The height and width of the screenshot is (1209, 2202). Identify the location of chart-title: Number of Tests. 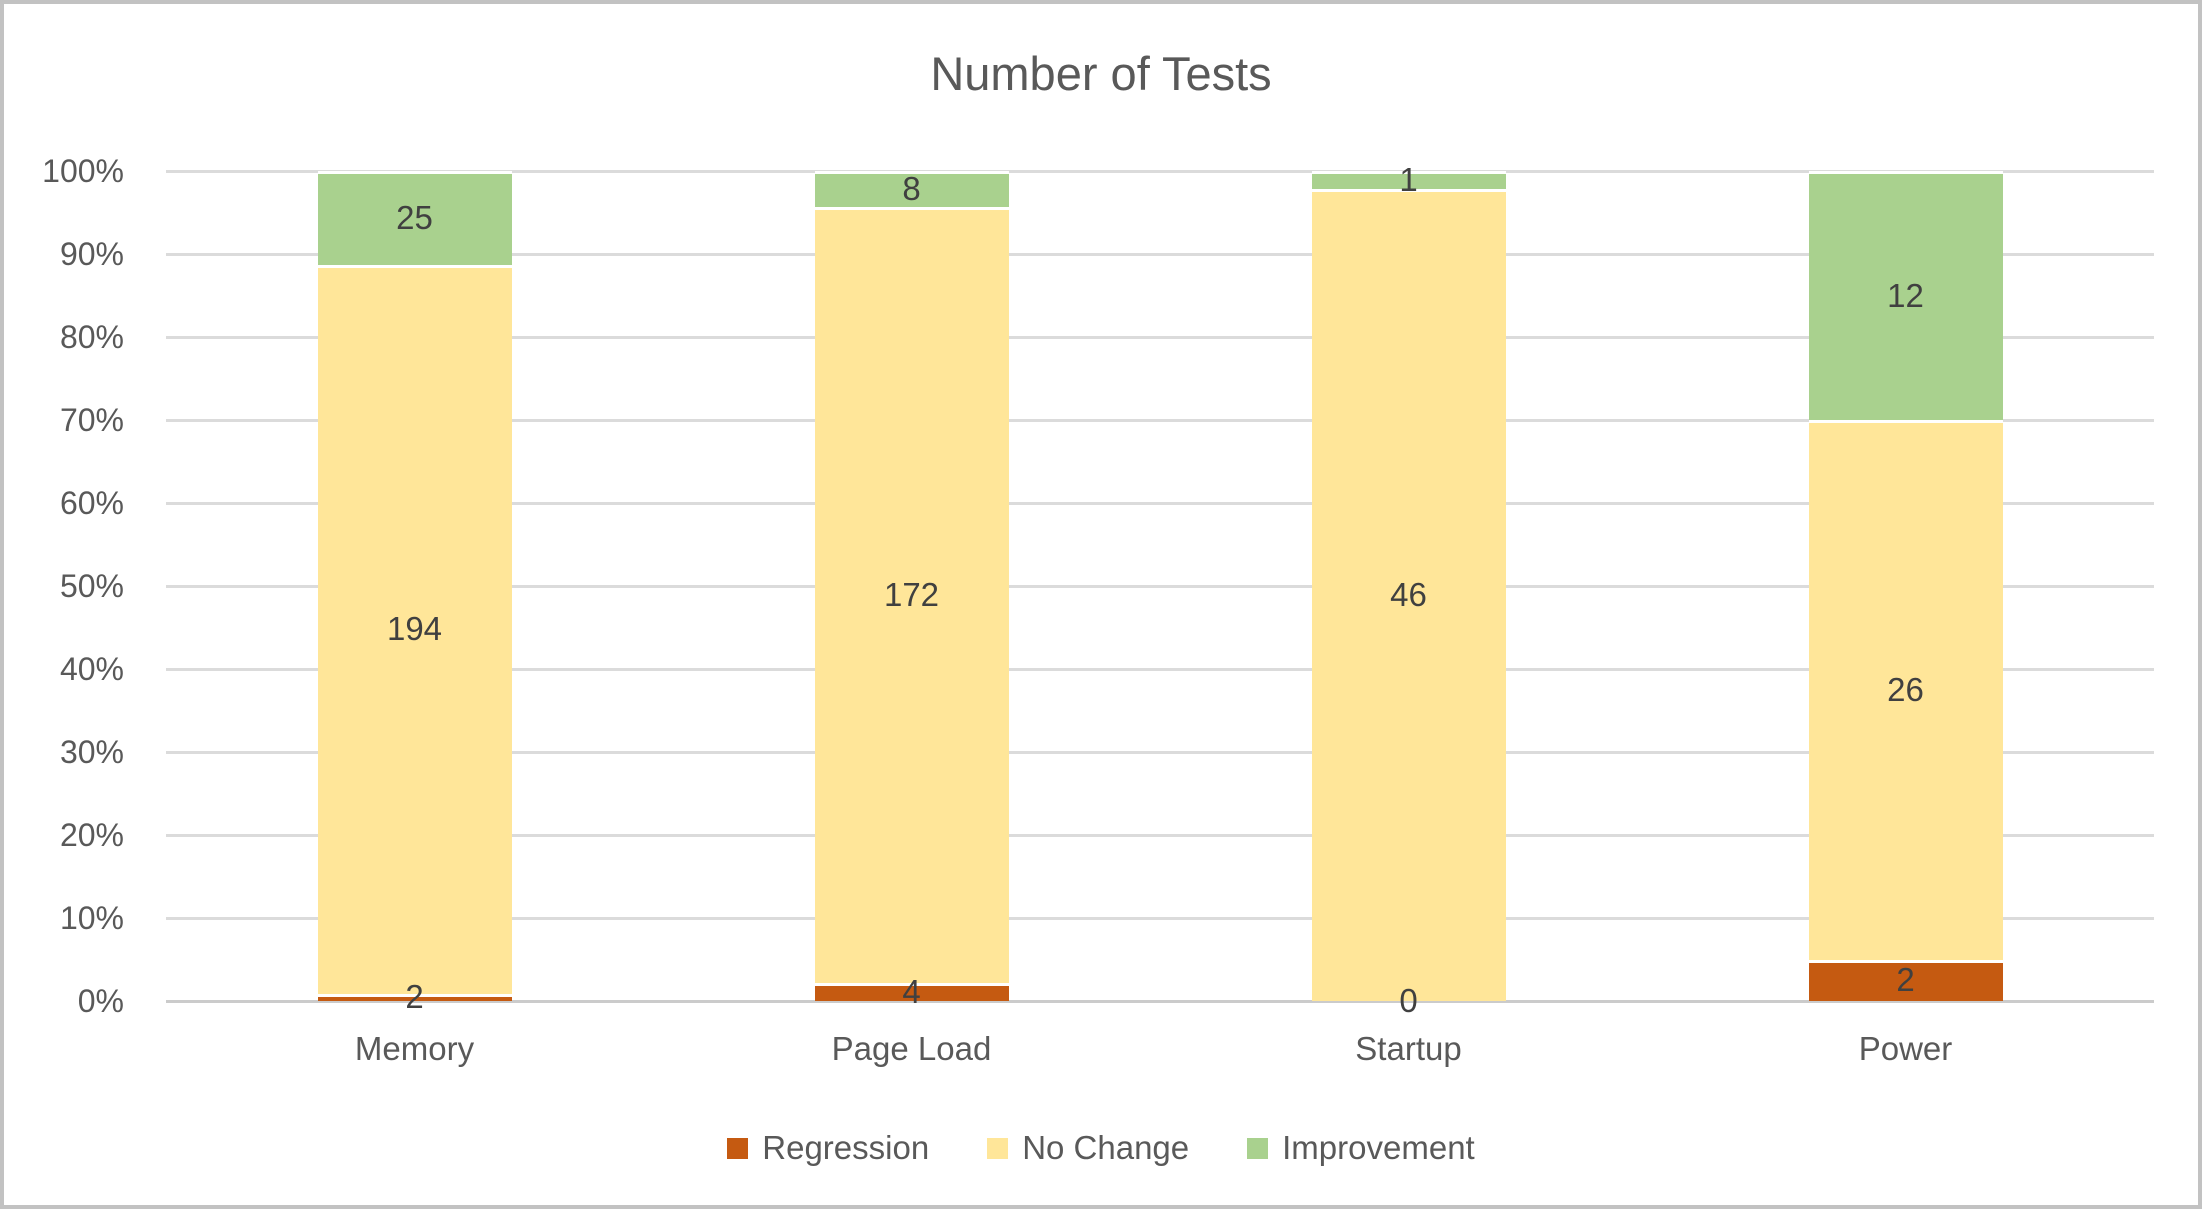
(1101, 73).